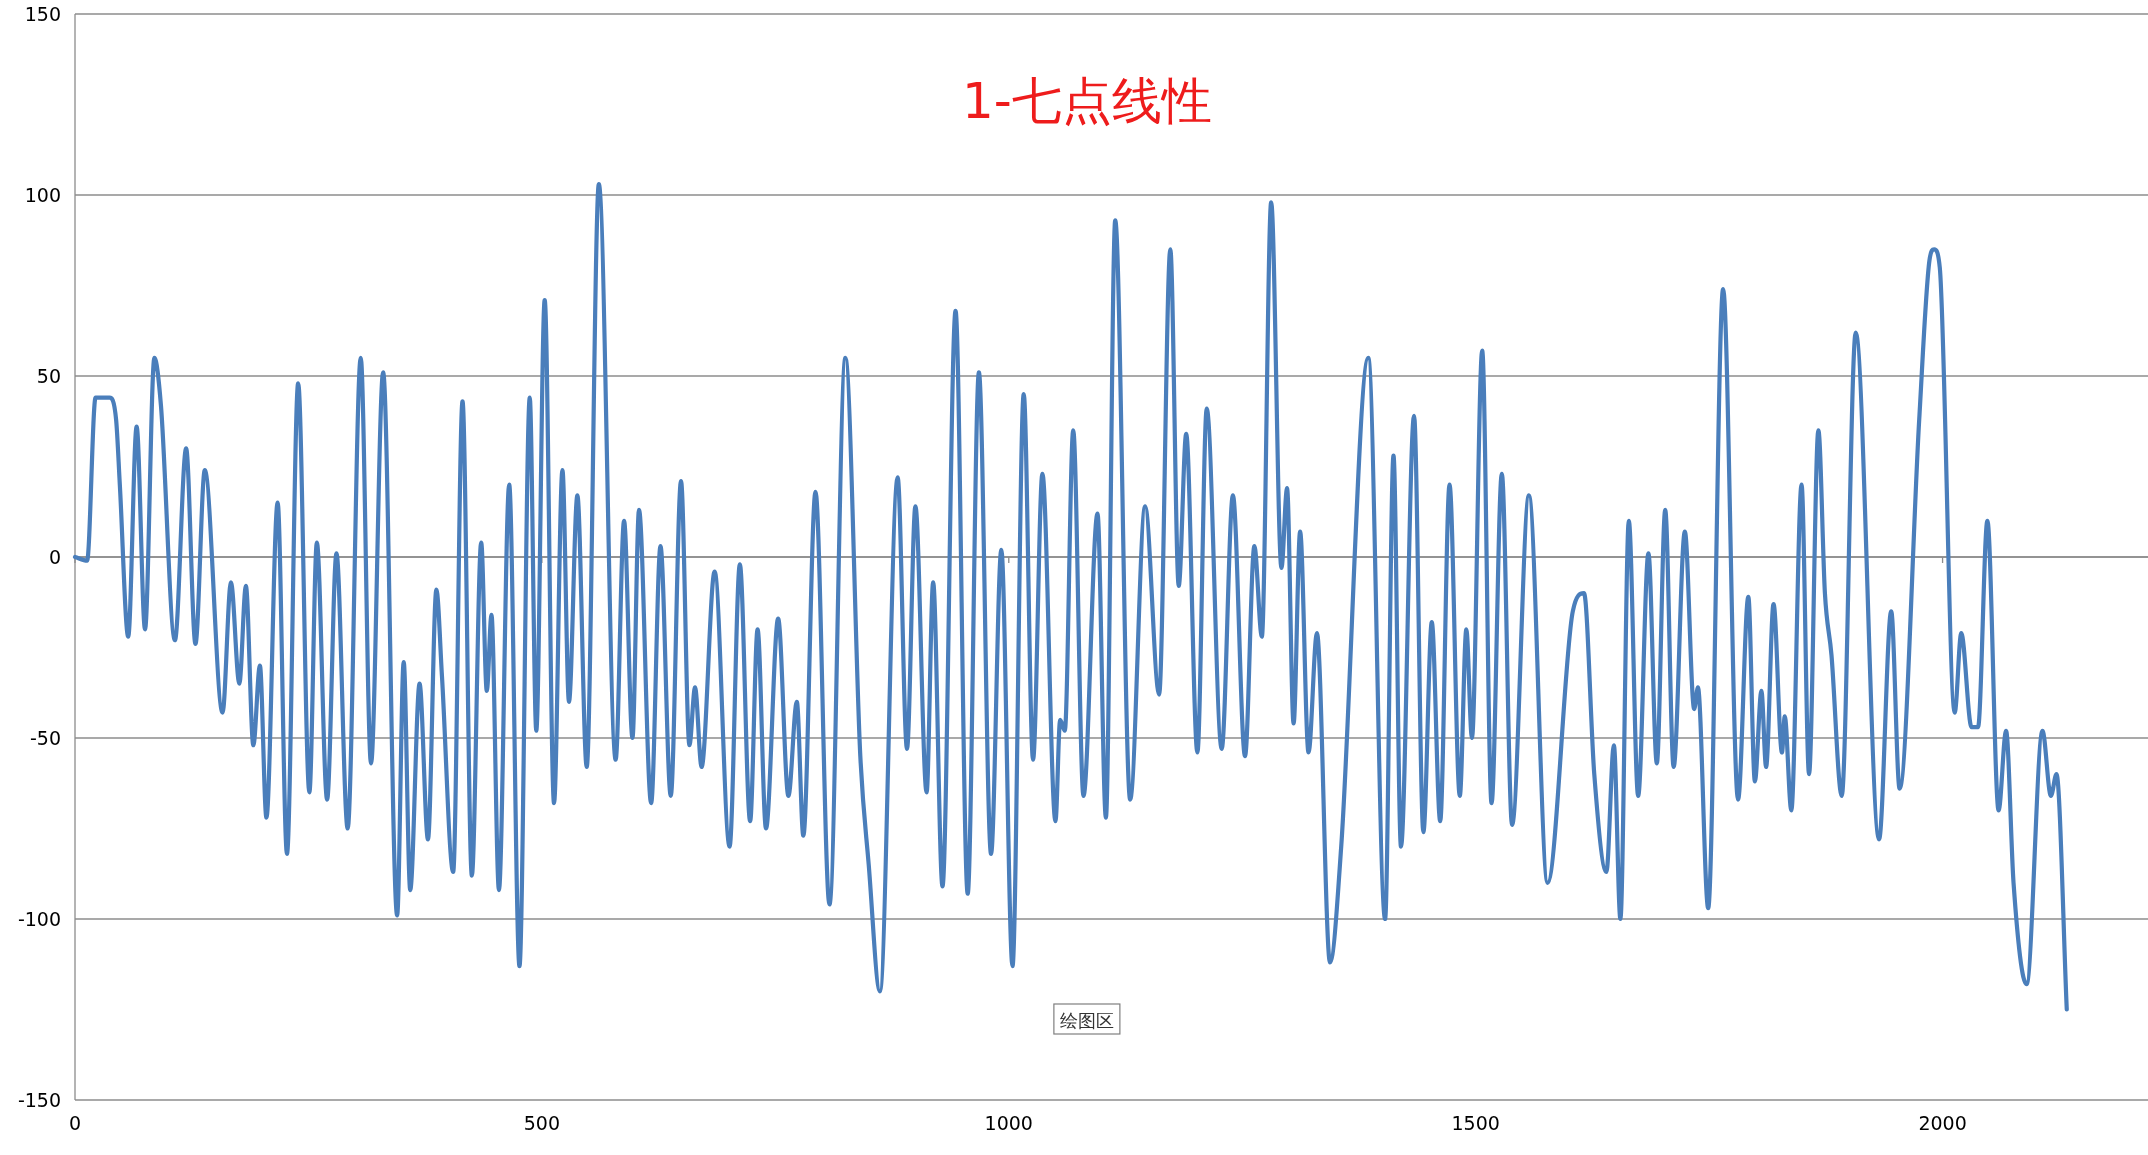 The width and height of the screenshot is (2148, 1155). Describe the element at coordinates (54, 557) in the screenshot. I see `y-tick-label: 0` at that location.